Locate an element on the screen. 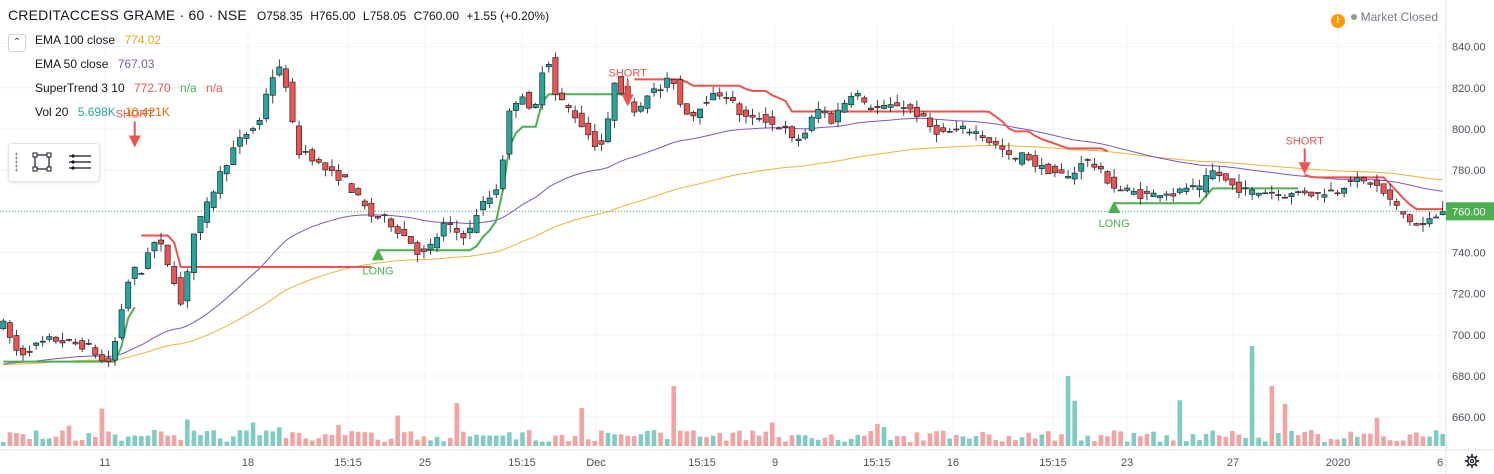  change-value: +1.55 (+0.20%) is located at coordinates (508, 16).